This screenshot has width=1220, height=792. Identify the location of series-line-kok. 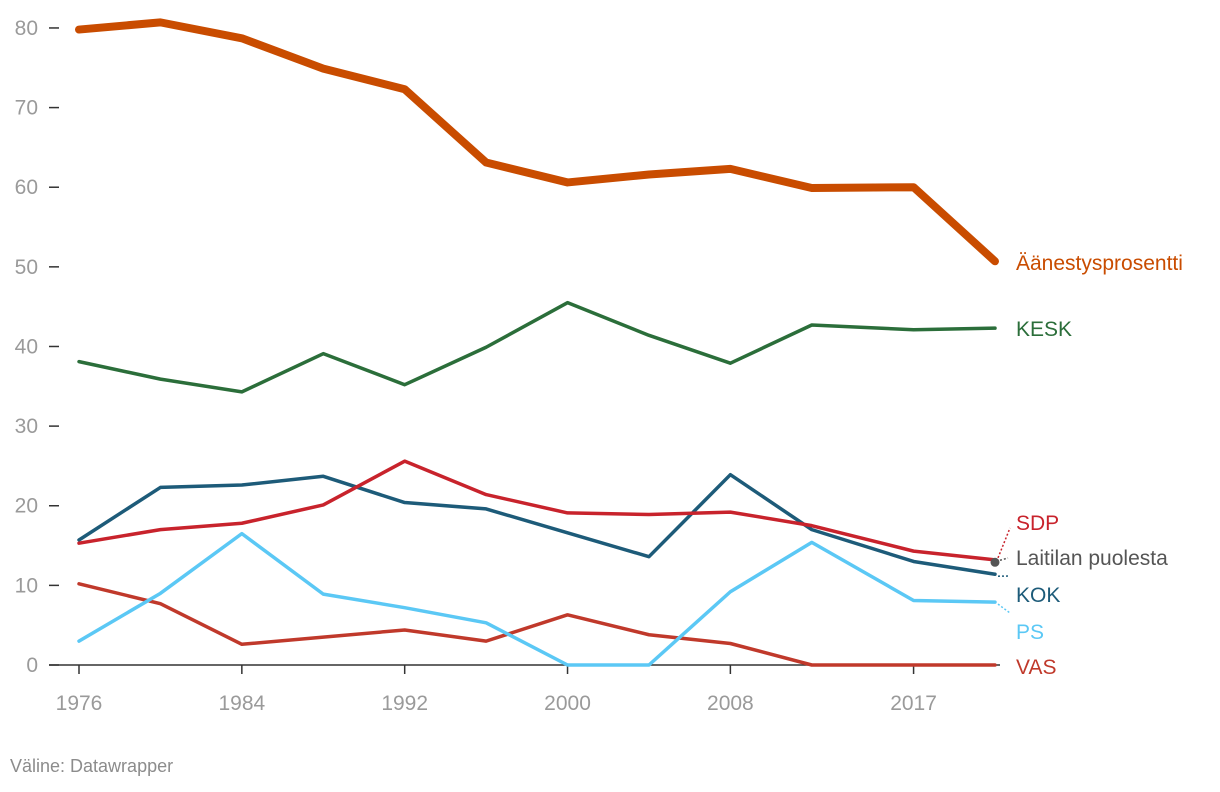
(537, 524).